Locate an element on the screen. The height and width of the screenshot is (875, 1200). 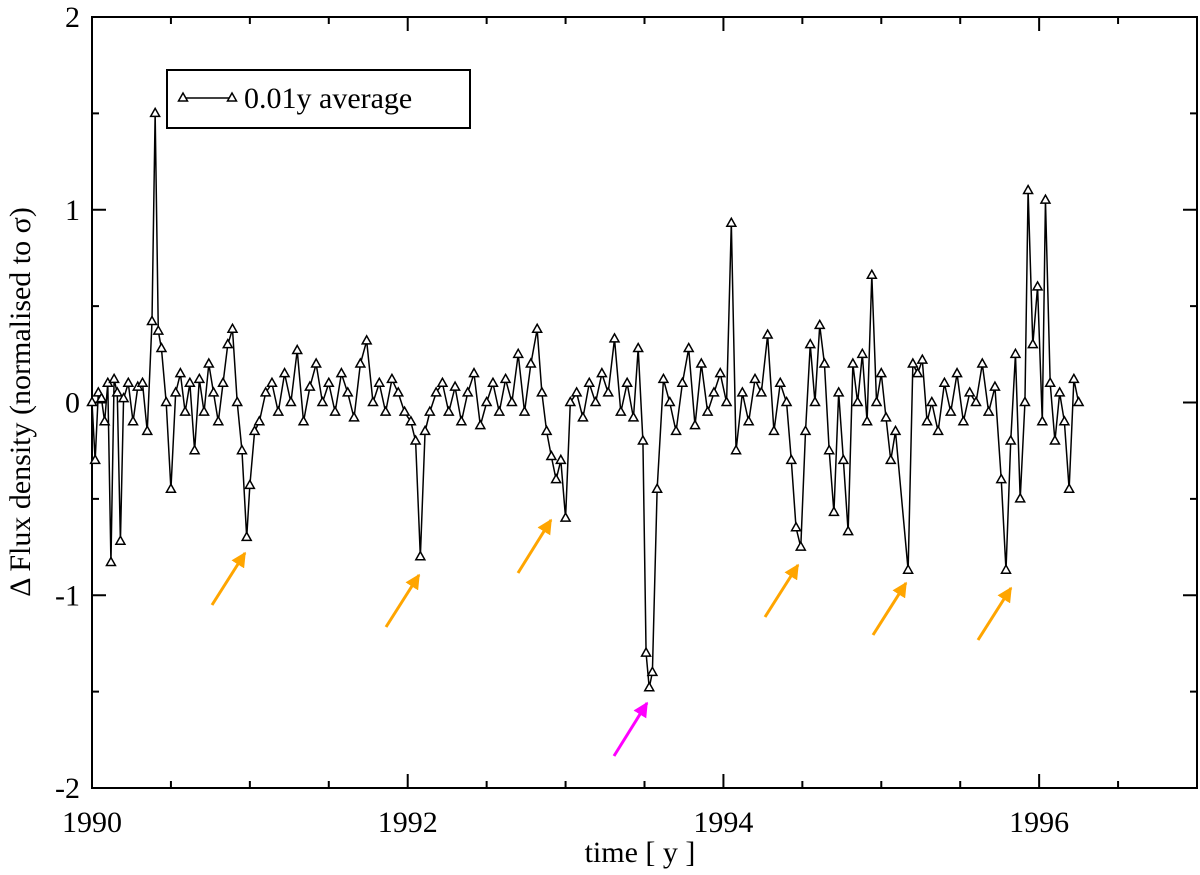
x-axis-label: time [ y ] is located at coordinates (640, 852).